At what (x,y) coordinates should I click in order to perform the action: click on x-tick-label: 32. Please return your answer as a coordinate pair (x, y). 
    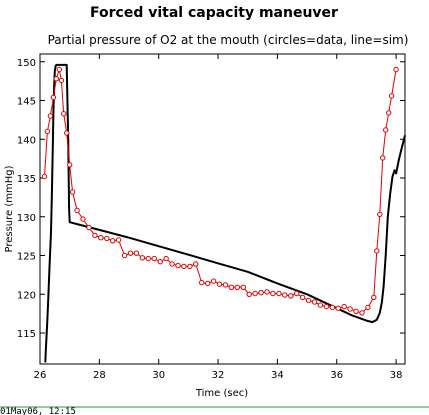
    Looking at the image, I should click on (218, 375).